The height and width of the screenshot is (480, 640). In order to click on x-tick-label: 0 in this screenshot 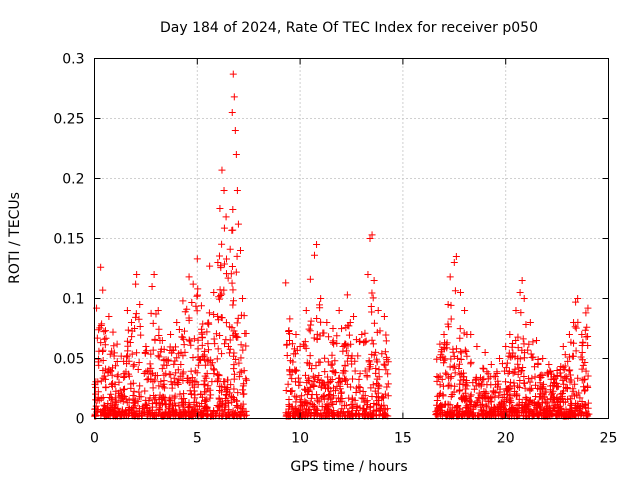, I will do `click(94, 439)`.